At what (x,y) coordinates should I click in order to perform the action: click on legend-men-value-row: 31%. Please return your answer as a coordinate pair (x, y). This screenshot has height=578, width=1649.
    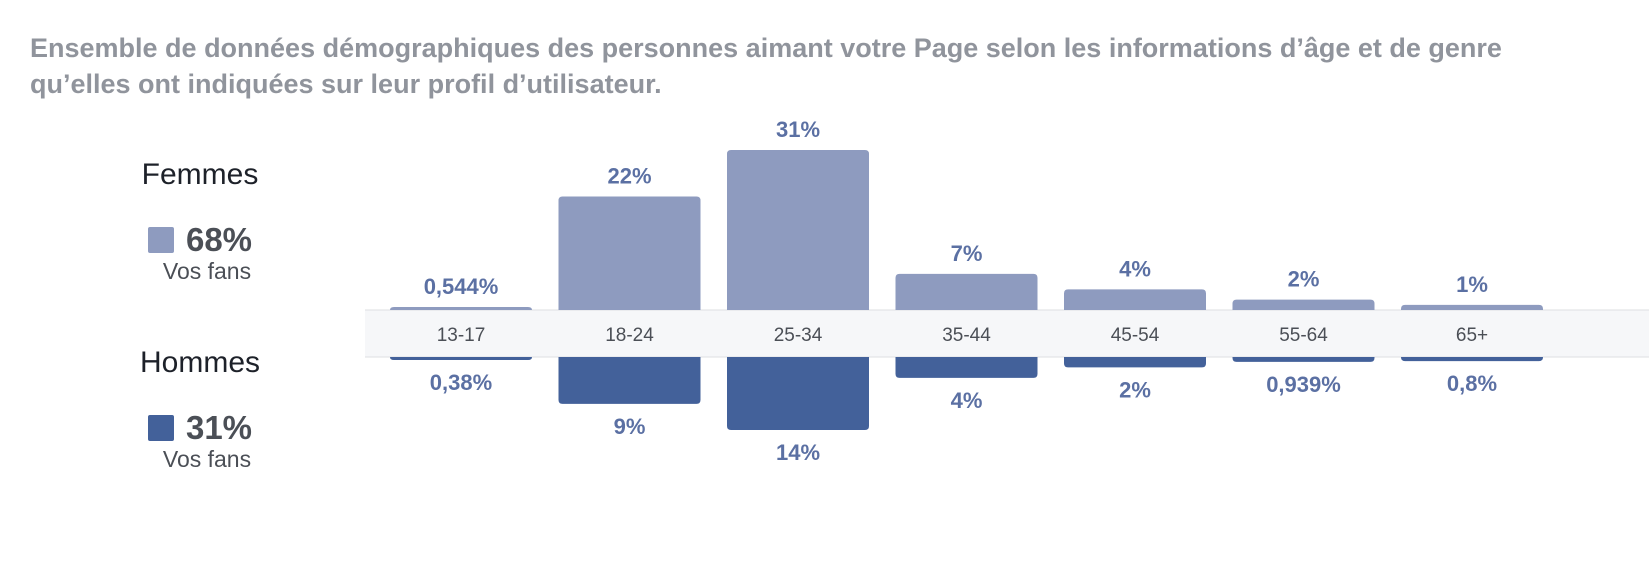
    Looking at the image, I should click on (200, 428).